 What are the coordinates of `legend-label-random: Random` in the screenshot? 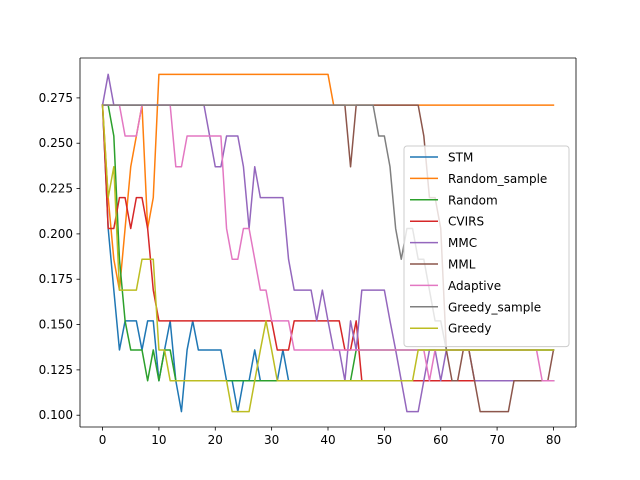 It's located at (473, 200).